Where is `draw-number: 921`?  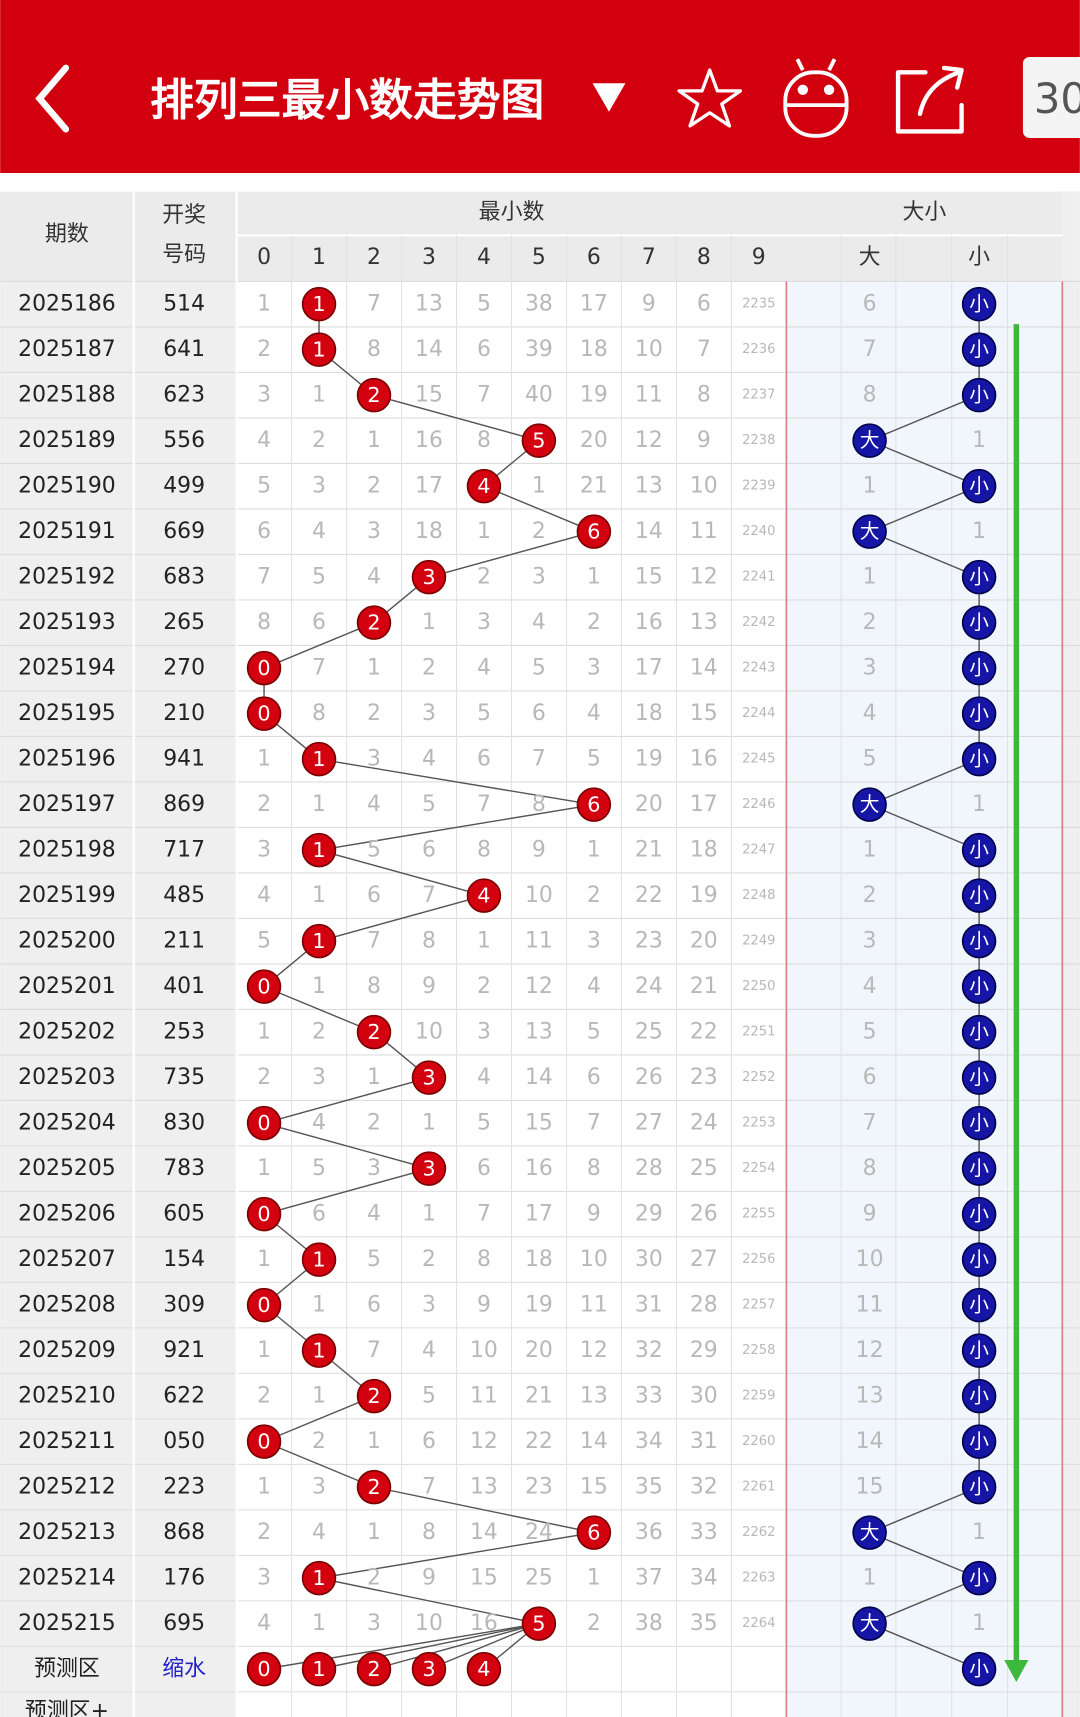
draw-number: 921 is located at coordinates (184, 1350).